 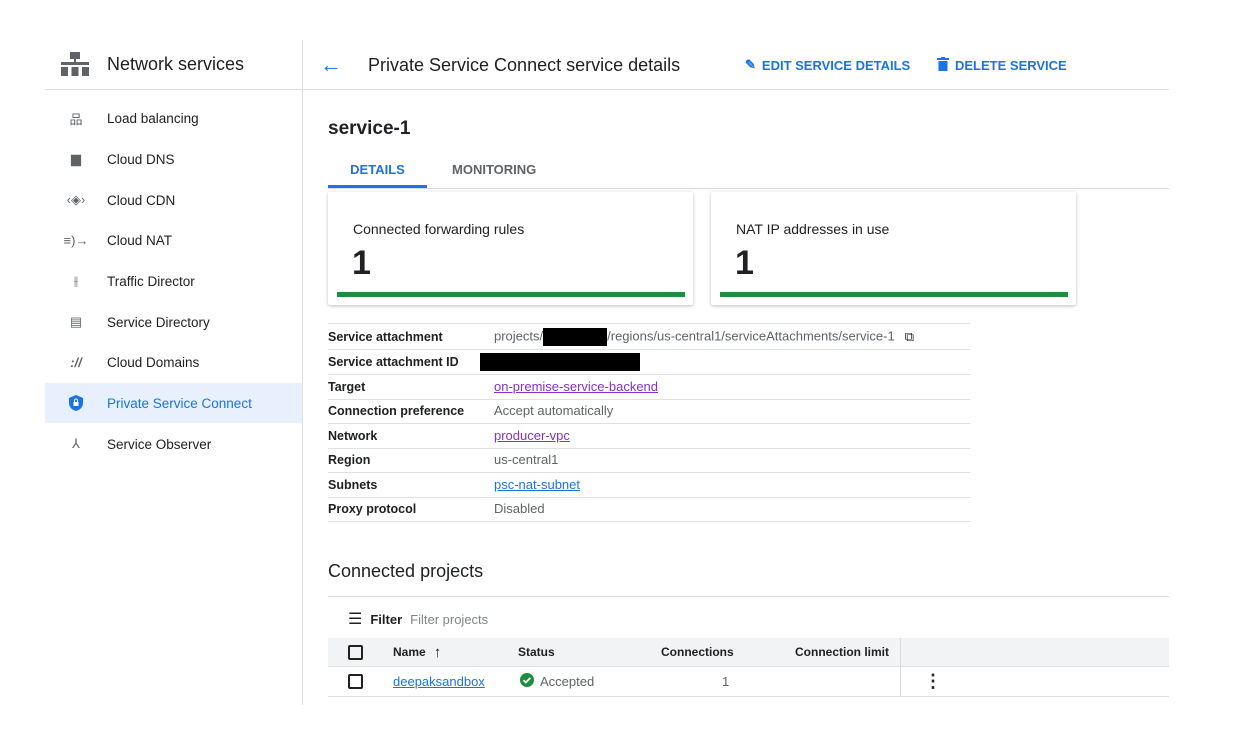 What do you see at coordinates (76, 119) in the screenshot?
I see `load-balancing-icon: 品` at bounding box center [76, 119].